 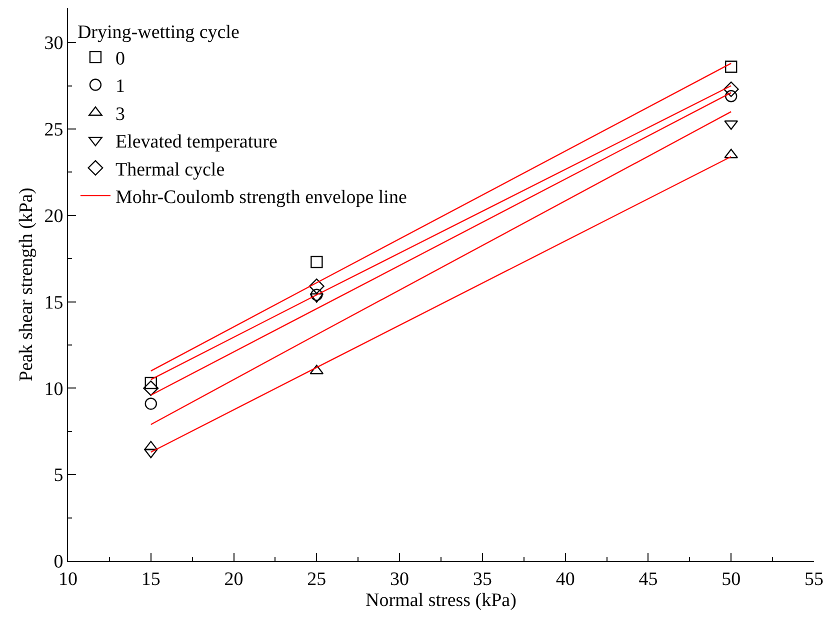 What do you see at coordinates (441, 600) in the screenshot?
I see `x-axis-title: Normal stress (kPa)` at bounding box center [441, 600].